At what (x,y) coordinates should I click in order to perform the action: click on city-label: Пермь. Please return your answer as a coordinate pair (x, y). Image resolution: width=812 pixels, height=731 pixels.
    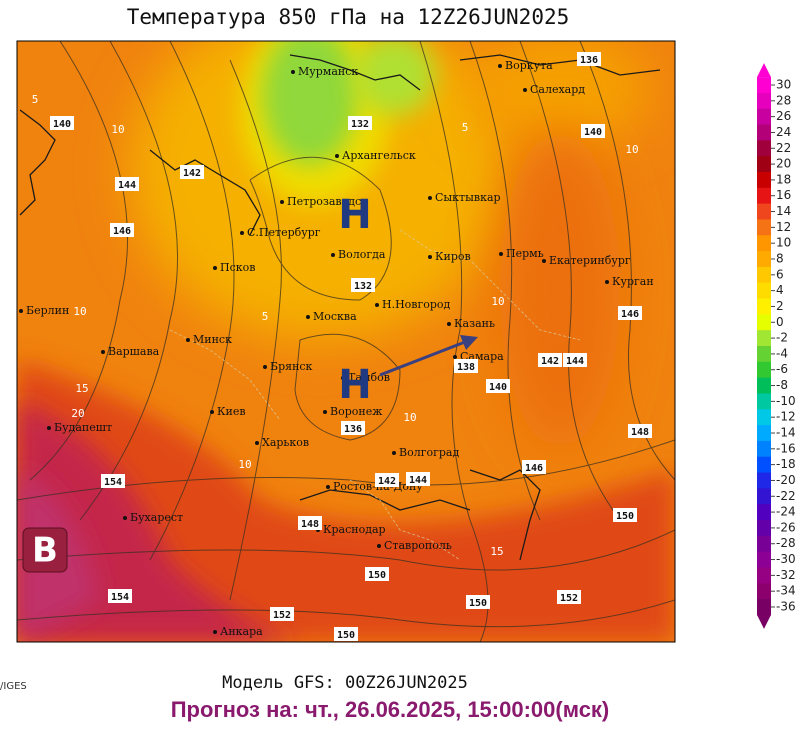
    Looking at the image, I should click on (525, 253).